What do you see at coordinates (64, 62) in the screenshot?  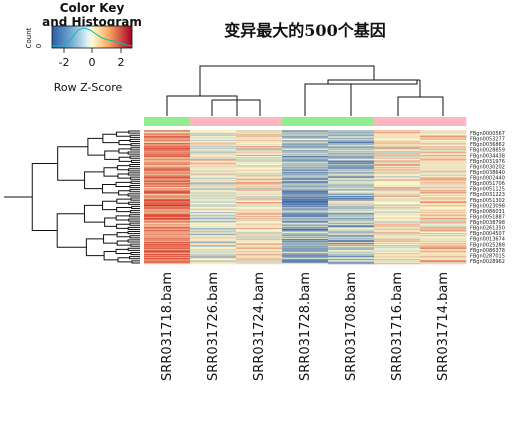 I see `color-key-tick-low: -2` at bounding box center [64, 62].